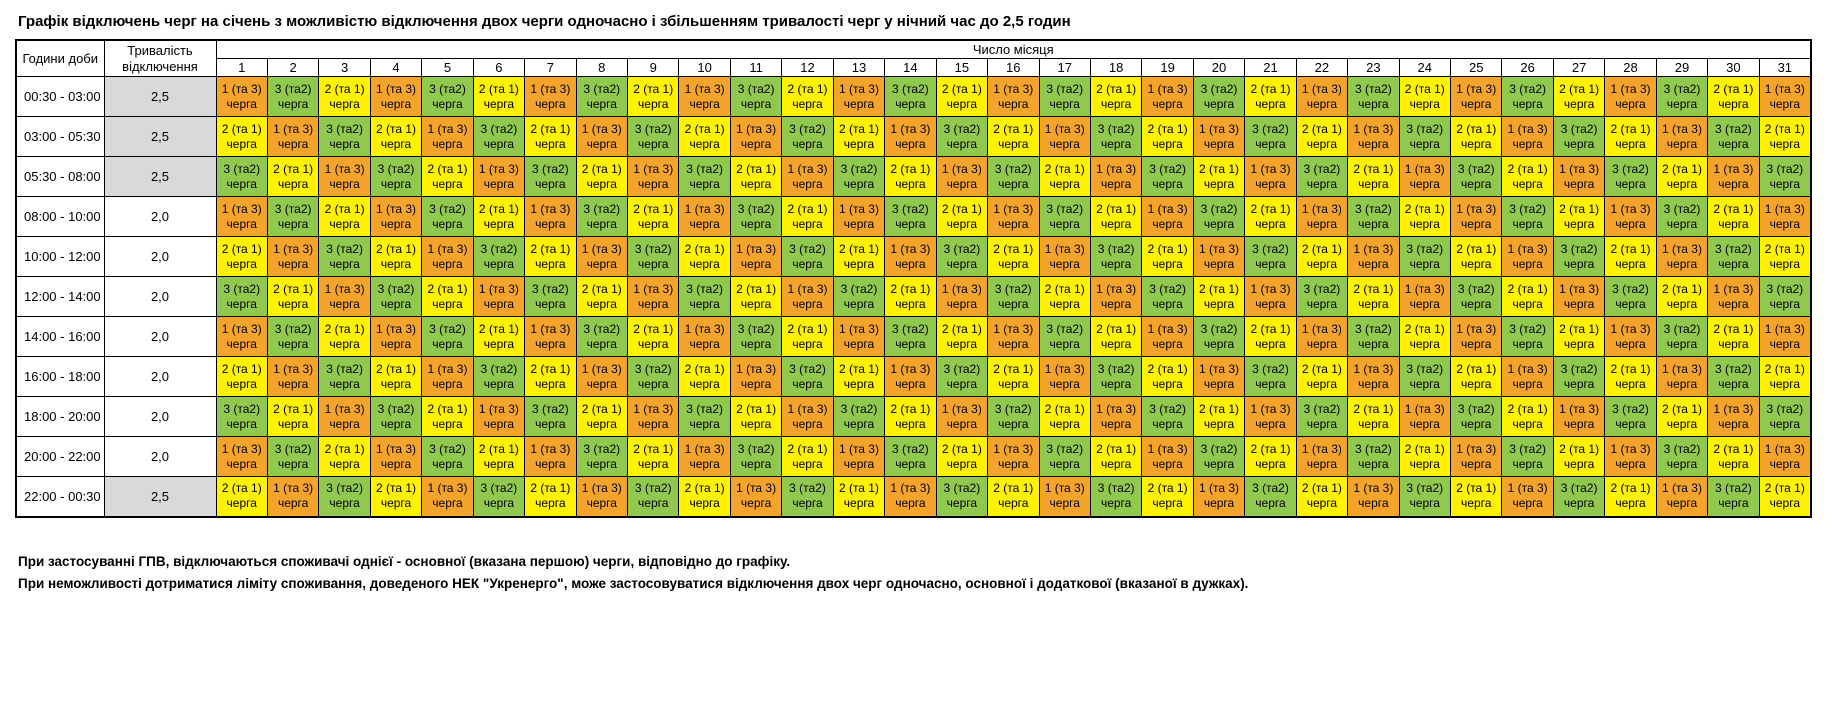 Image resolution: width=1848 pixels, height=719 pixels. I want to click on duration-value-cell: 2,0, so click(160, 416).